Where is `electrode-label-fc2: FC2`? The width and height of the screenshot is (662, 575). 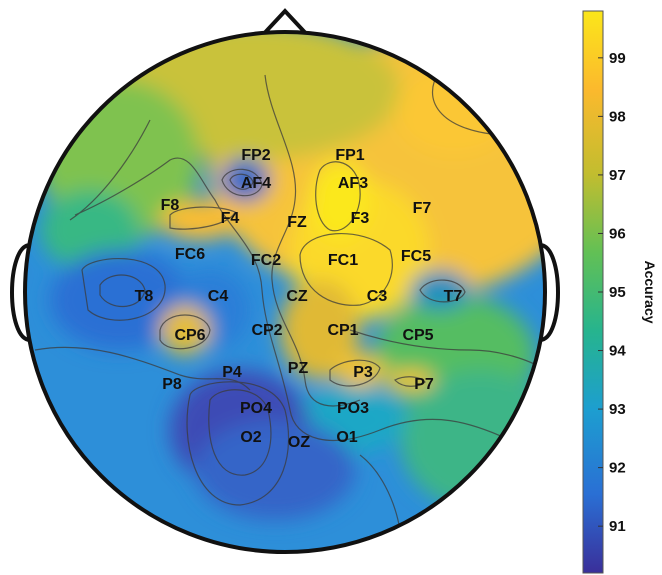
electrode-label-fc2: FC2 is located at coordinates (266, 260).